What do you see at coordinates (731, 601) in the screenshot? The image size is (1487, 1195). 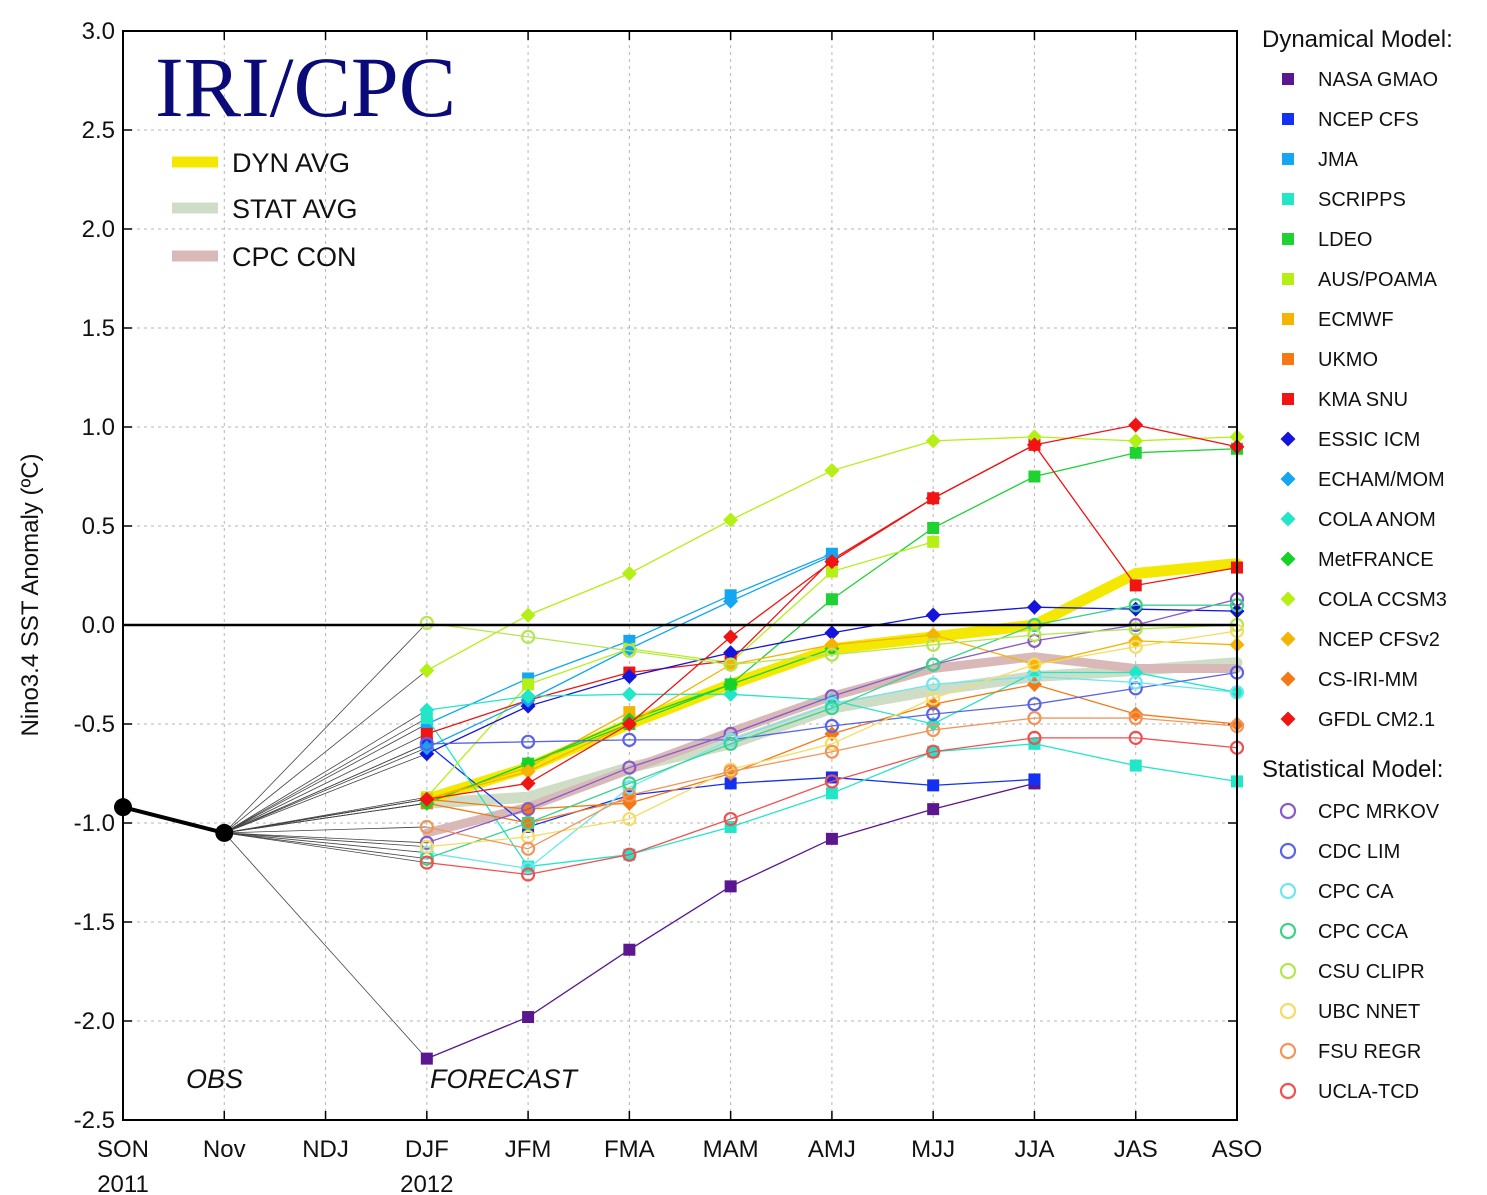 I see `data-point-echam-mom` at bounding box center [731, 601].